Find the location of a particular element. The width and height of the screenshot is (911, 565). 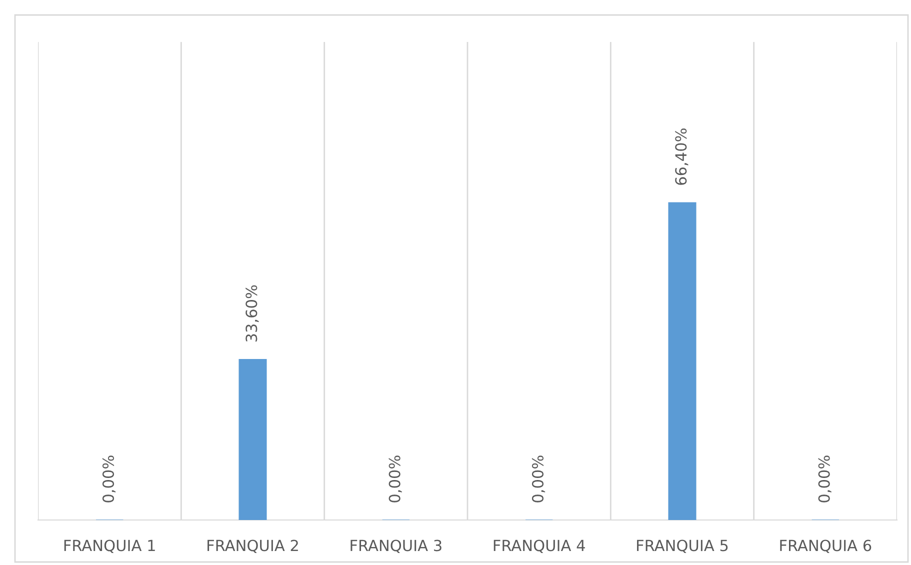

x-tick-label: FRANQUIA 6 is located at coordinates (826, 547).